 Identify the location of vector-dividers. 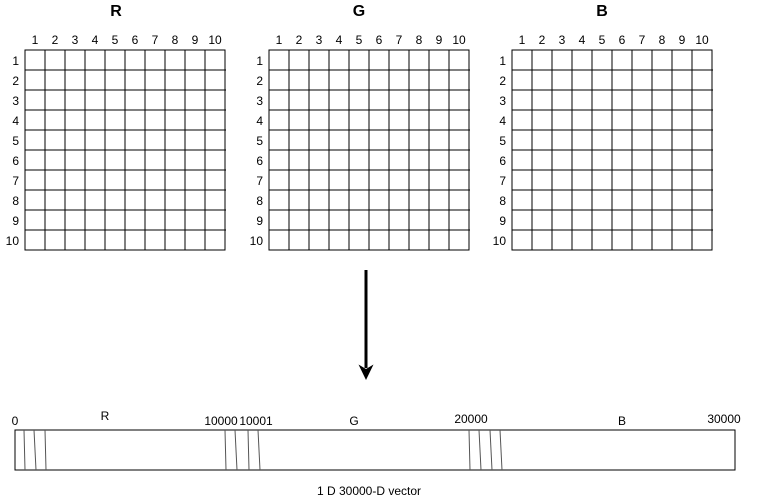
(263, 450).